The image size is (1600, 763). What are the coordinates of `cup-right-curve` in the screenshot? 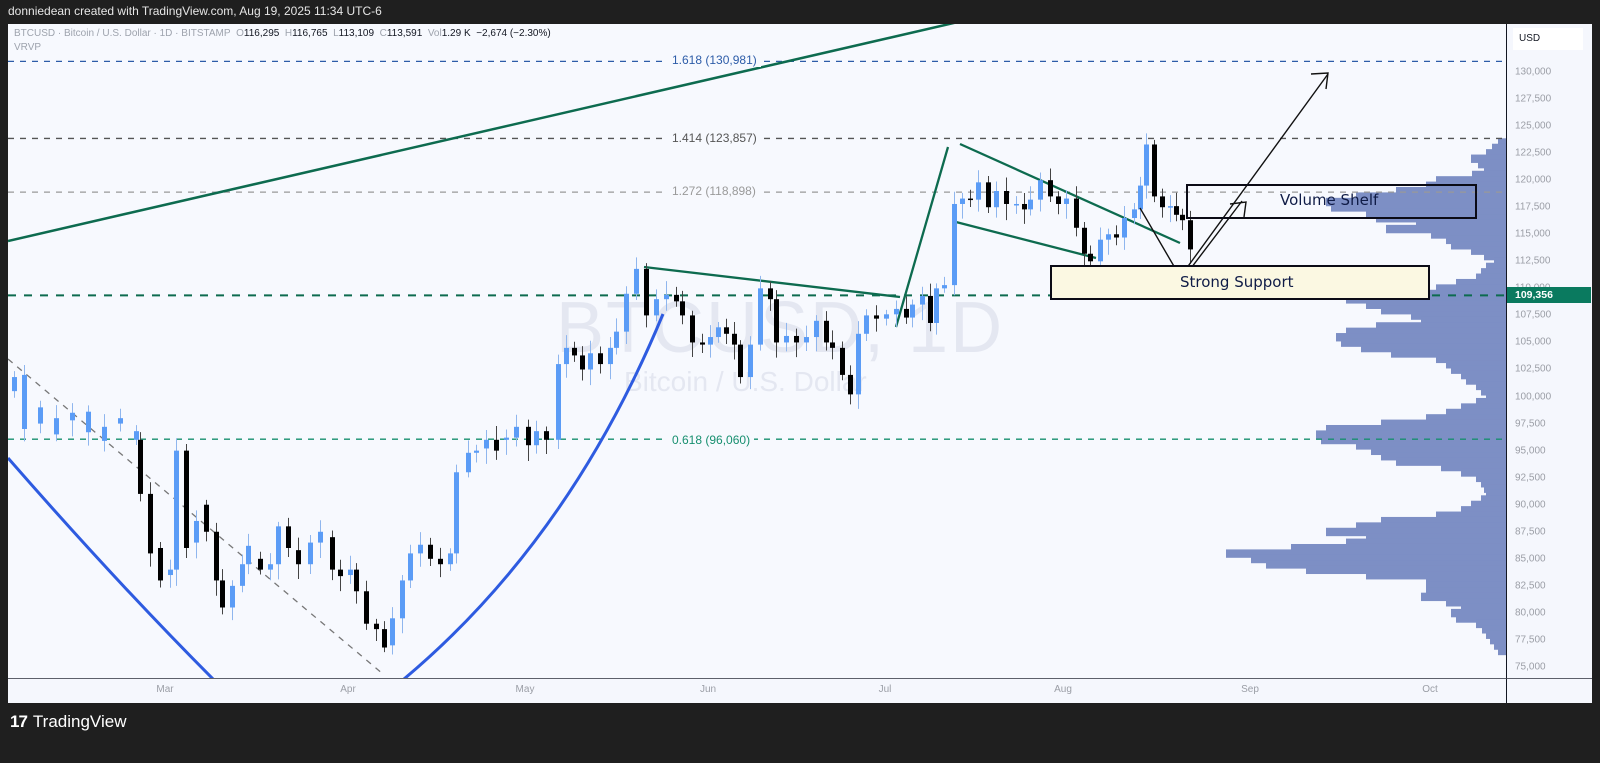 It's located at (533, 495).